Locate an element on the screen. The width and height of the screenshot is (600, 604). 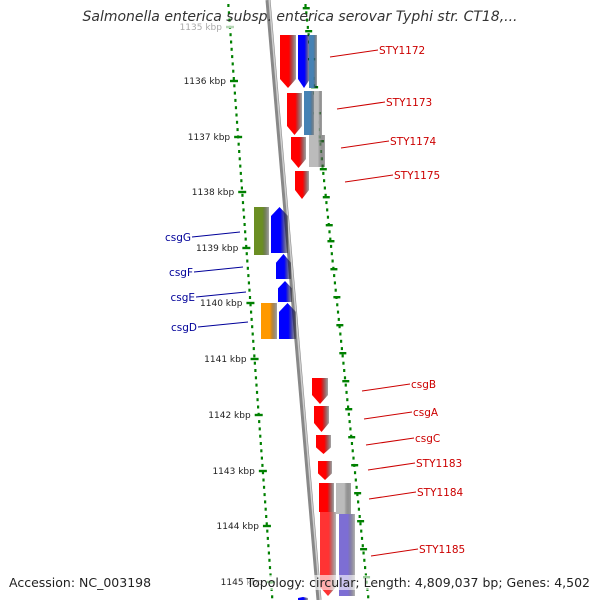
tick-label: 1141 kbp is located at coordinates (225, 360).